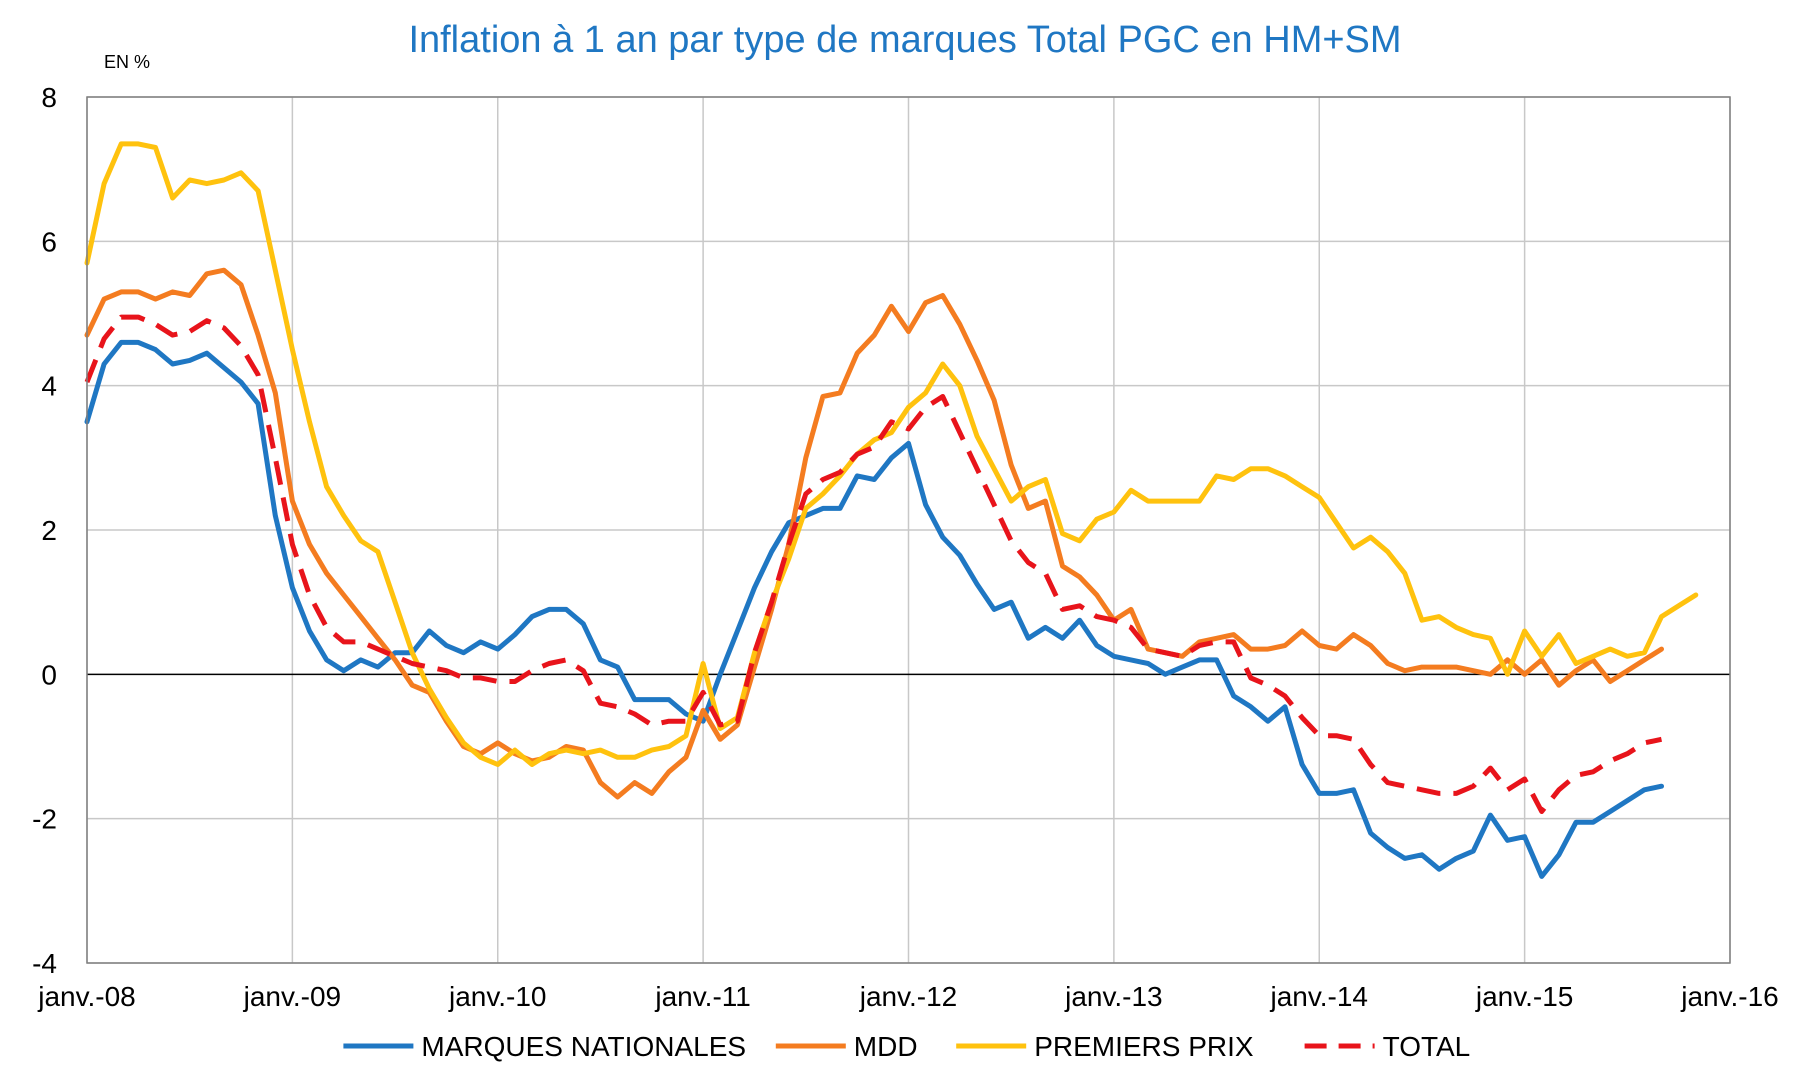 The width and height of the screenshot is (1810, 1085). Describe the element at coordinates (49, 386) in the screenshot. I see `y-tick-label: 4` at that location.